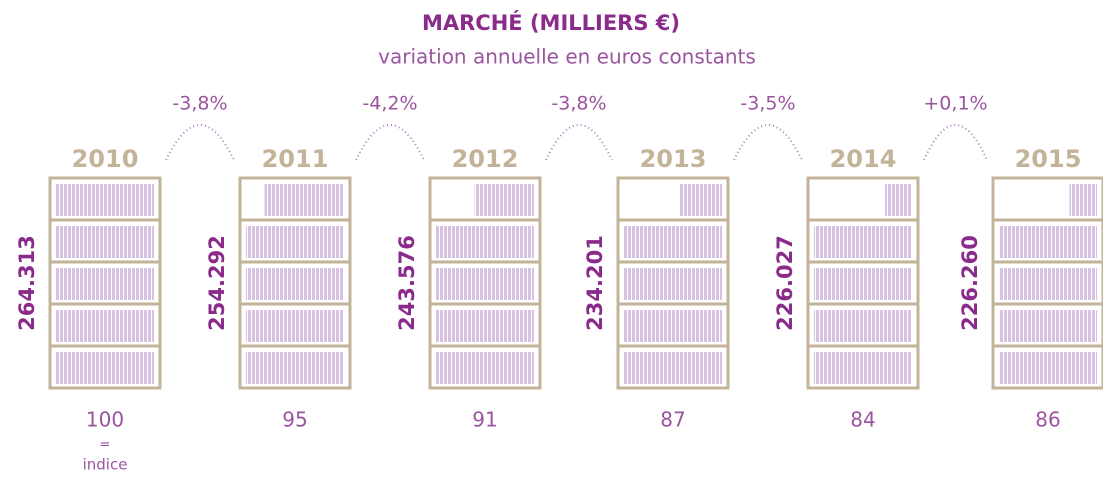 The height and width of the screenshot is (481, 1103). I want to click on value-label: 226.260, so click(970, 283).